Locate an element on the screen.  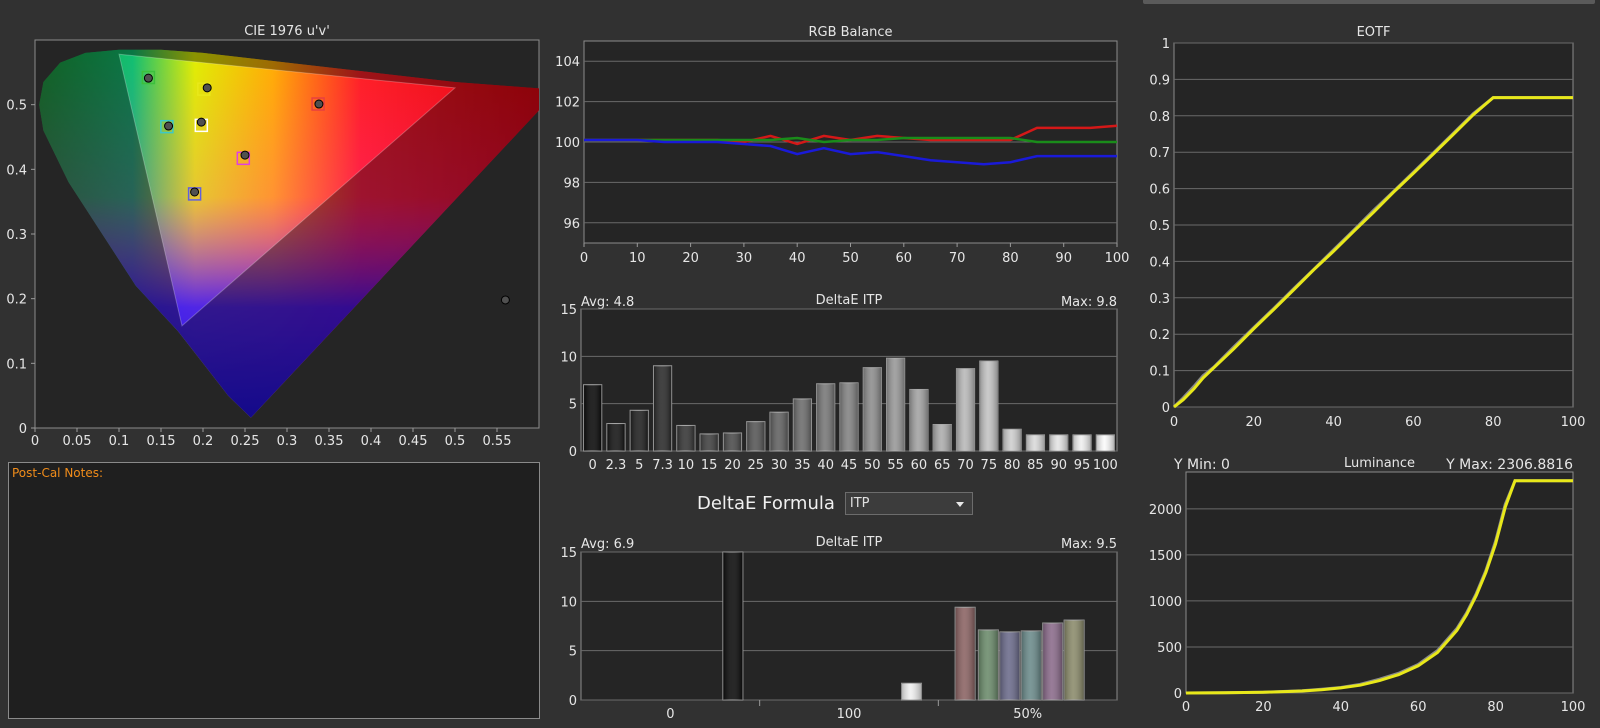
rgb-y-tick-label: 104 is located at coordinates (567, 62).